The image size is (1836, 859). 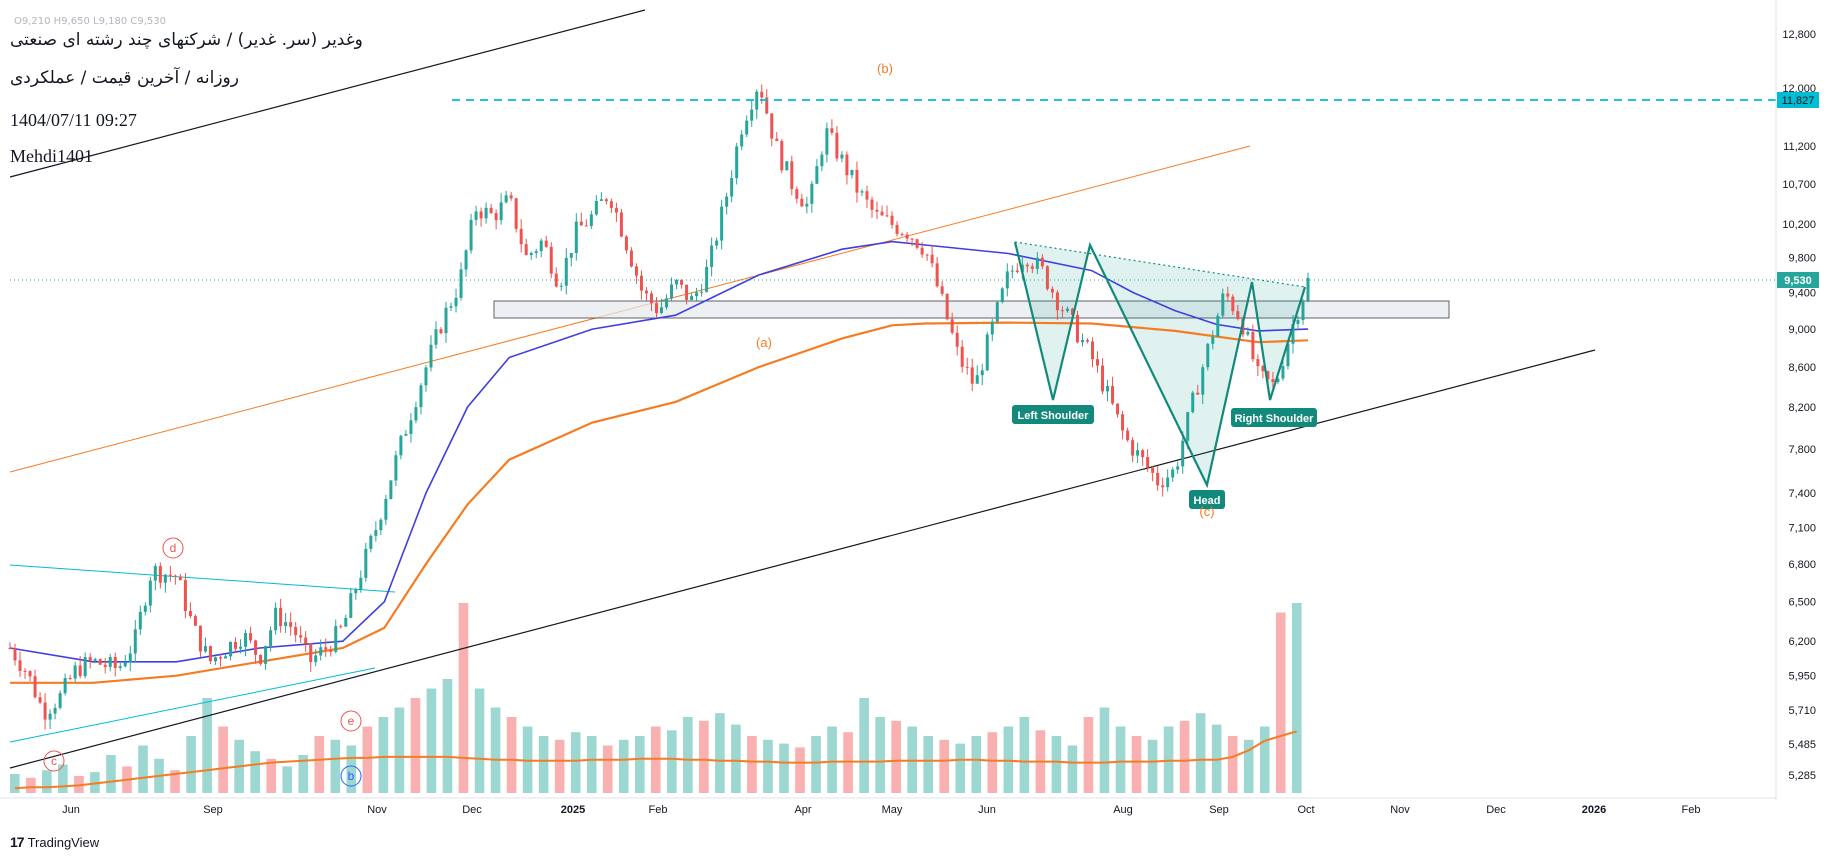 What do you see at coordinates (1798, 281) in the screenshot?
I see `last-price-text: 9,530` at bounding box center [1798, 281].